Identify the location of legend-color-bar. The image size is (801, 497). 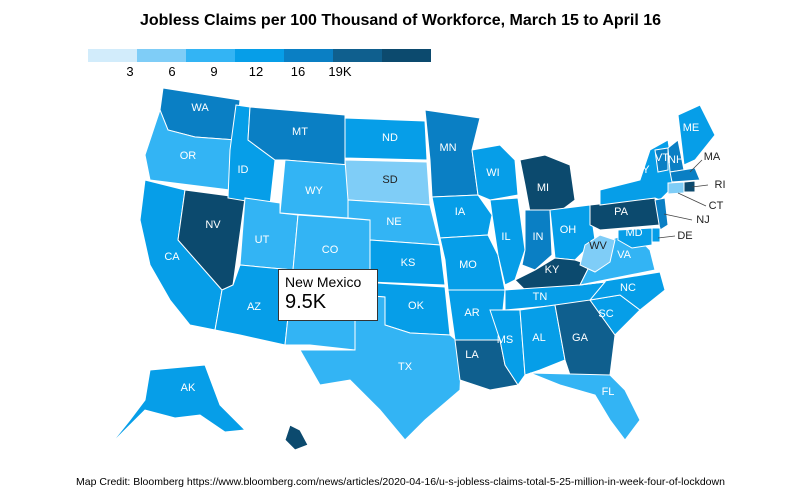
(259, 55).